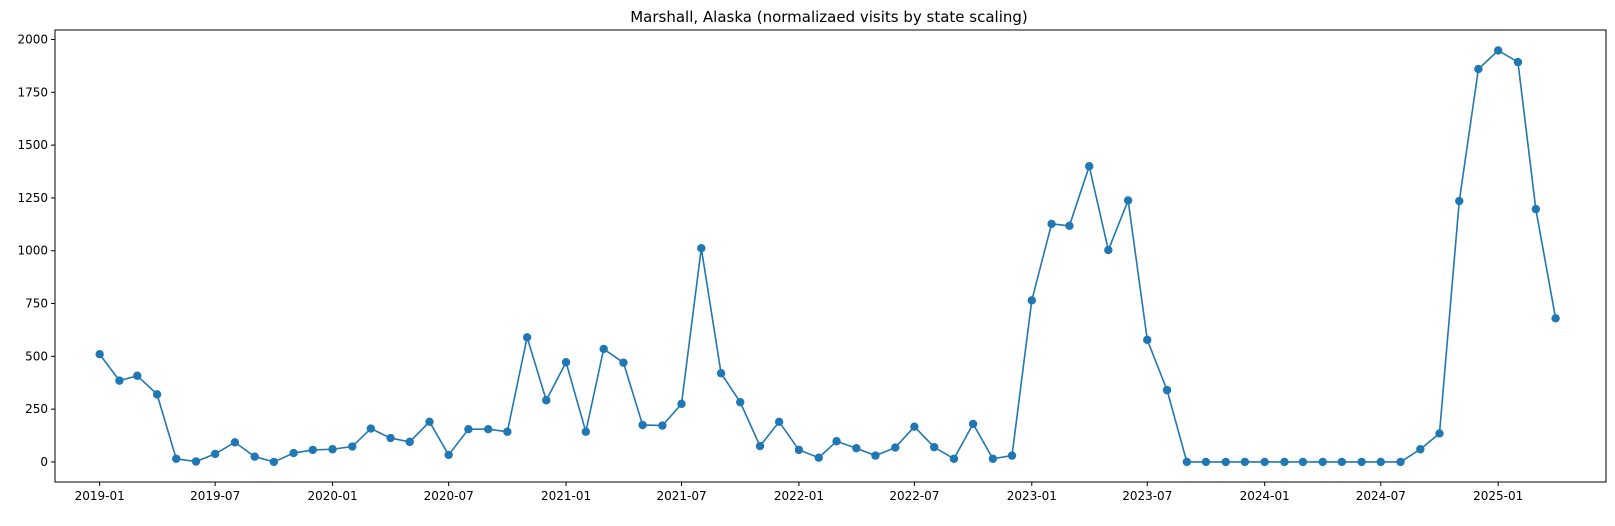 The width and height of the screenshot is (1615, 526). What do you see at coordinates (32, 251) in the screenshot?
I see `y-tick-label: 1000` at bounding box center [32, 251].